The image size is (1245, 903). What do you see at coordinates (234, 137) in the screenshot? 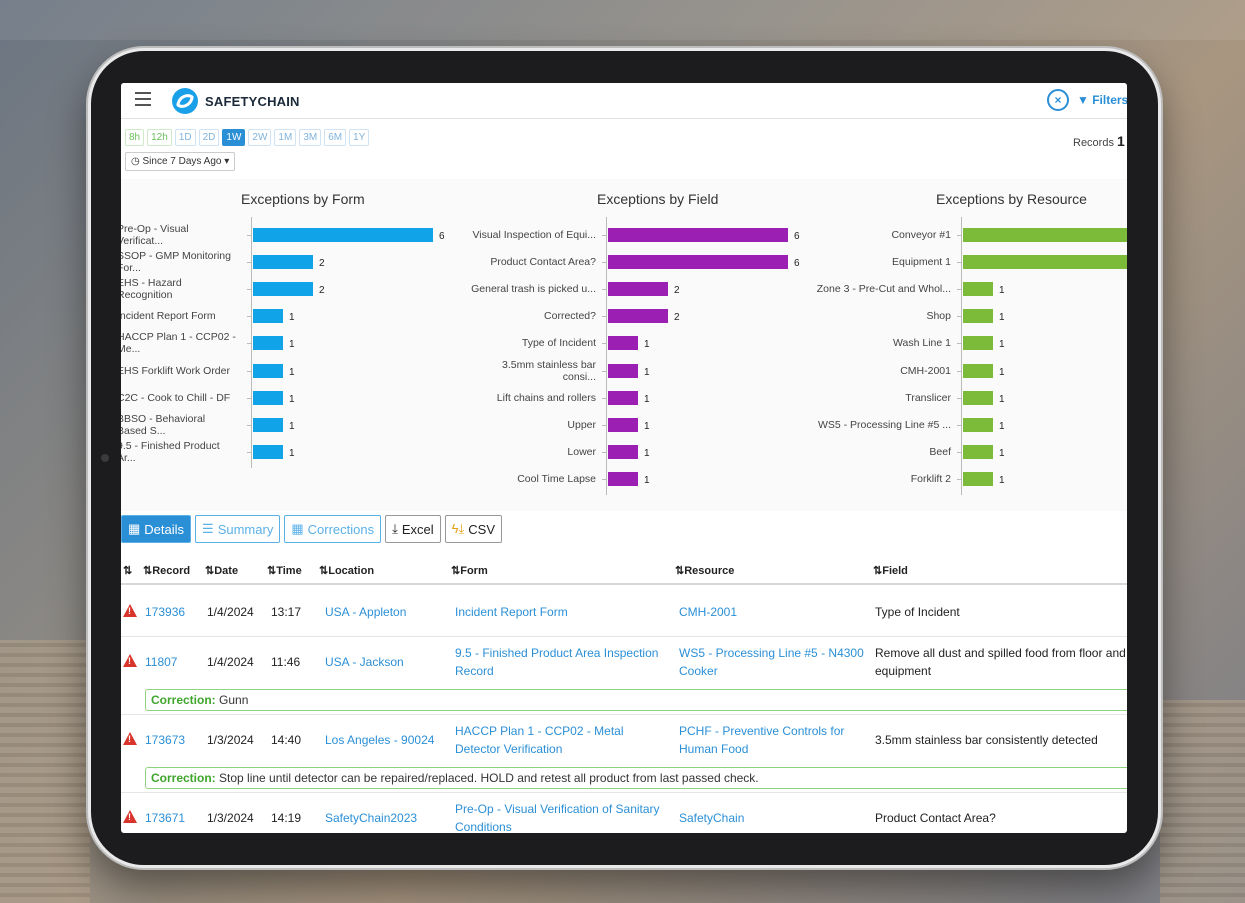
I see `range-button-1W: 1W` at bounding box center [234, 137].